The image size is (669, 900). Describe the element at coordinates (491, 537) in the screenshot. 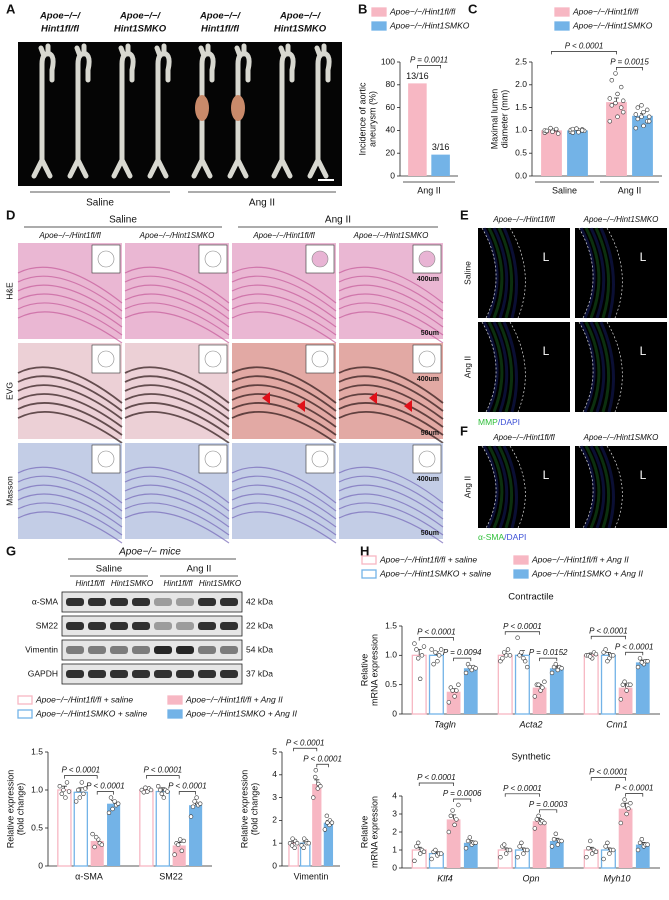

I see `stain-marker: α-SMA` at that location.